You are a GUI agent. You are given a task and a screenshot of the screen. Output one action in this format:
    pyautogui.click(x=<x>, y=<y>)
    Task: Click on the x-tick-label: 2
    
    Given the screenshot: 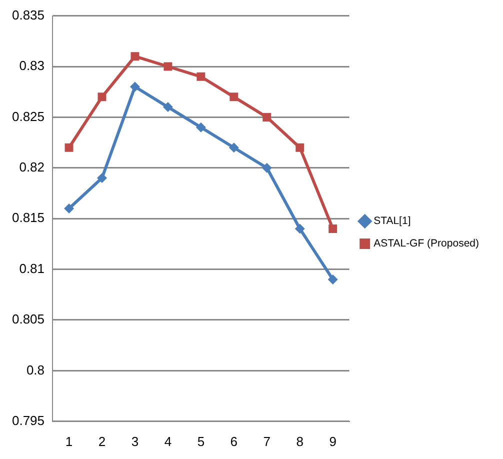 What is the action you would take?
    pyautogui.click(x=102, y=441)
    